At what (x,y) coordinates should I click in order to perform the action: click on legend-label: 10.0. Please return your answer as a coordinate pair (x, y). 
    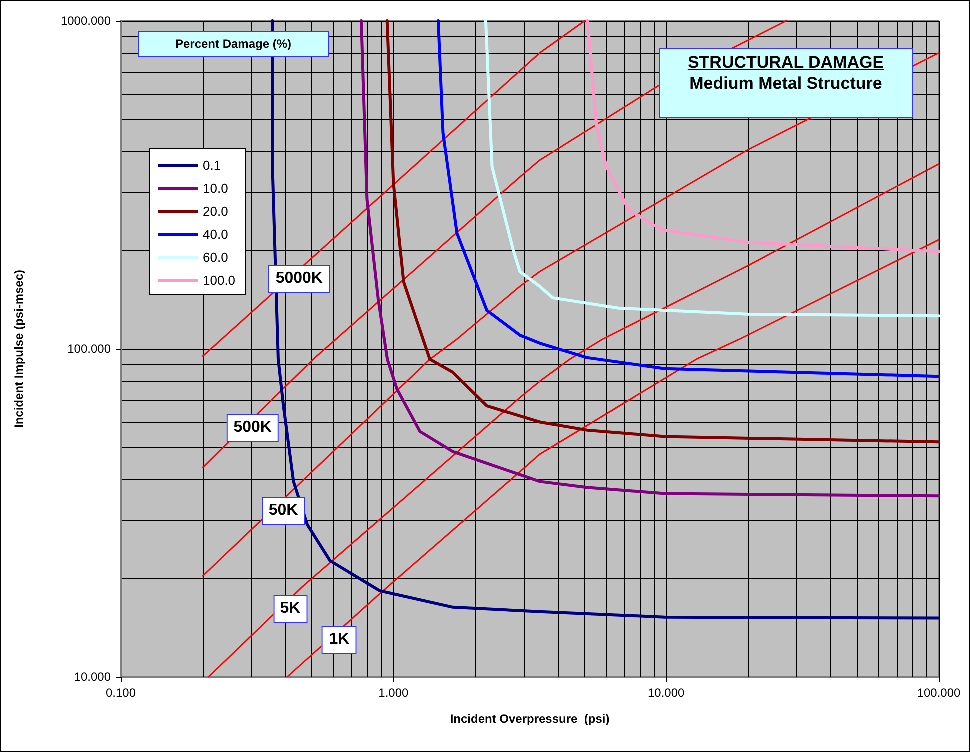
    Looking at the image, I should click on (215, 188).